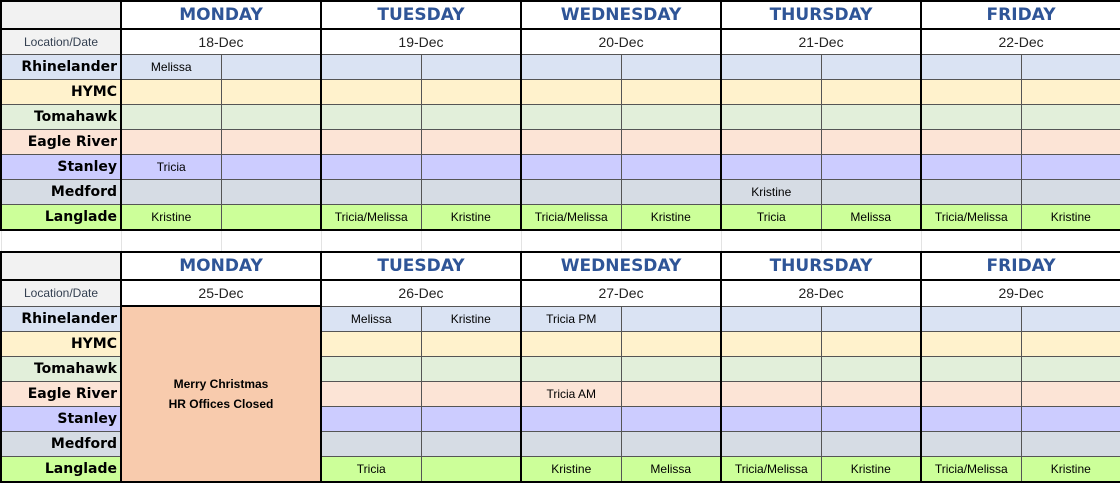 Image resolution: width=1120 pixels, height=483 pixels. Describe the element at coordinates (221, 394) in the screenshot. I see `holiday-closed-cell: Merry Christmas HR Offices Closed` at that location.